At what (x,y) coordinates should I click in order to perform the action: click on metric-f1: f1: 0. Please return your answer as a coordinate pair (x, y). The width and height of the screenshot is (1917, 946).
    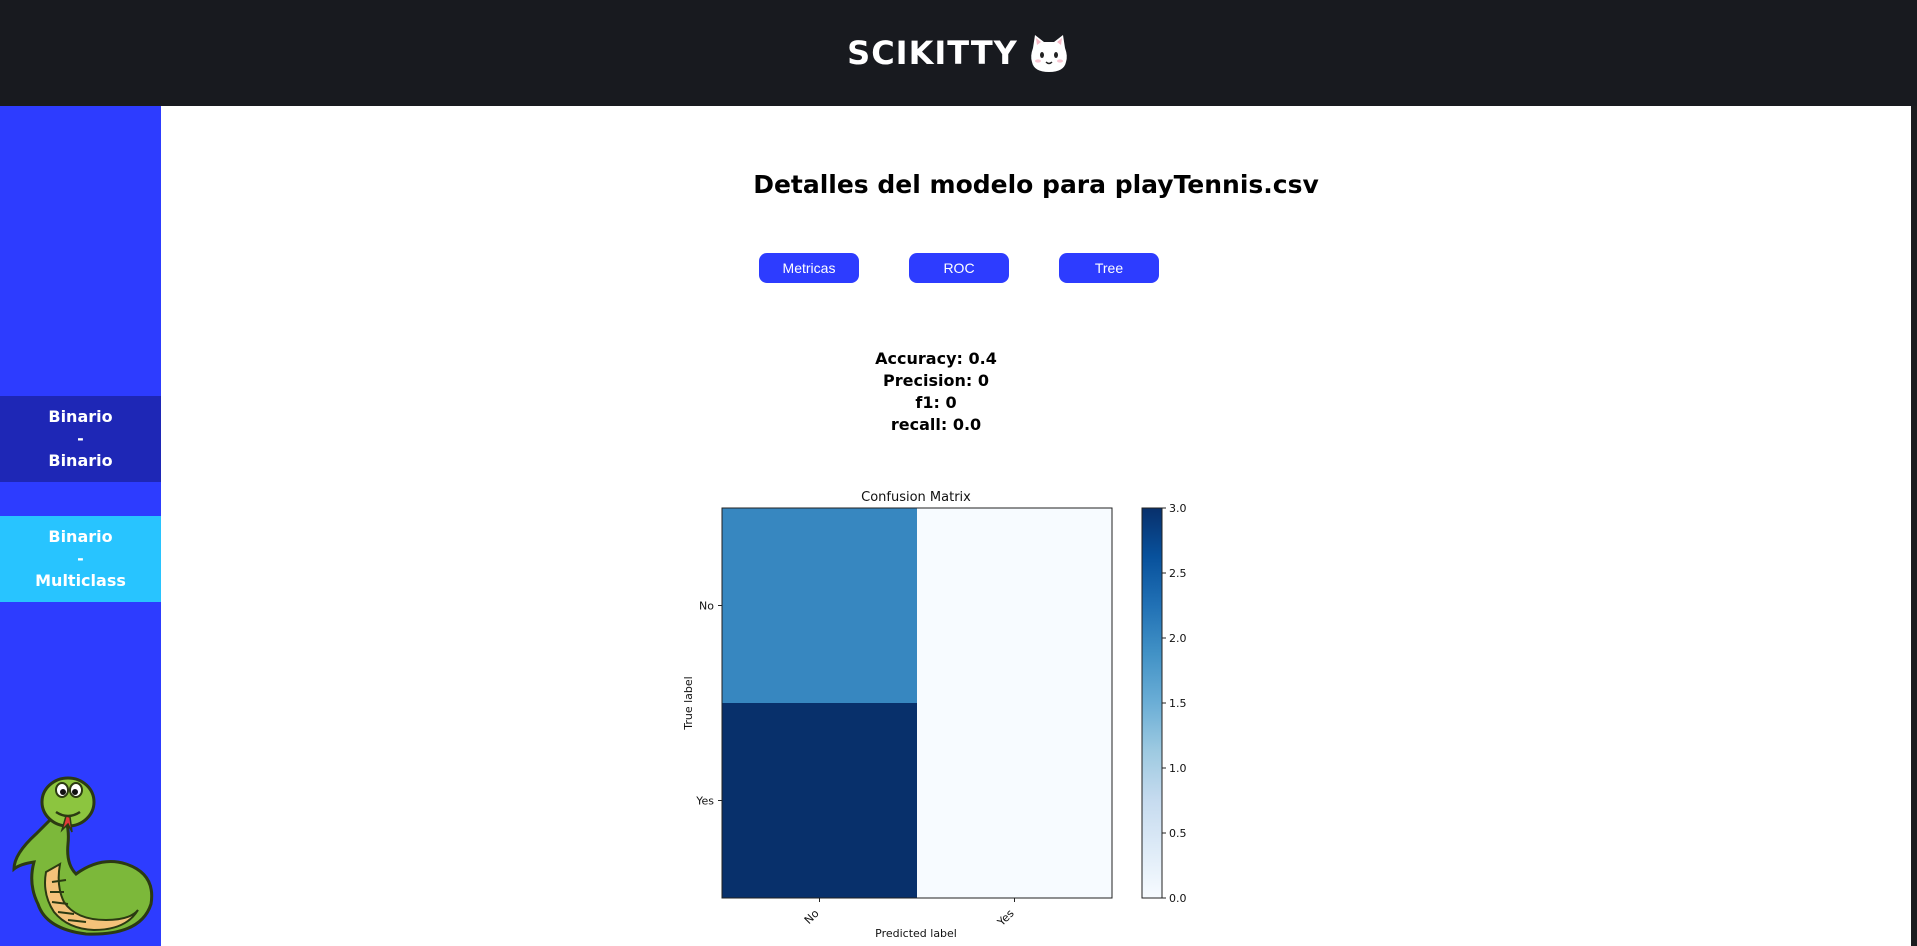
    Looking at the image, I should click on (936, 403).